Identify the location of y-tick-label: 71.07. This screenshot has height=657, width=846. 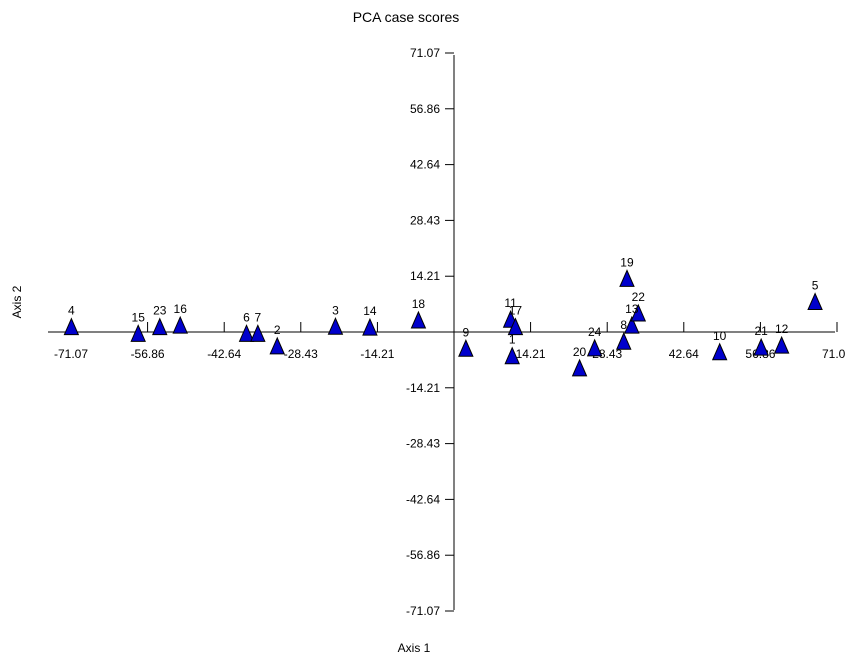
(425, 53).